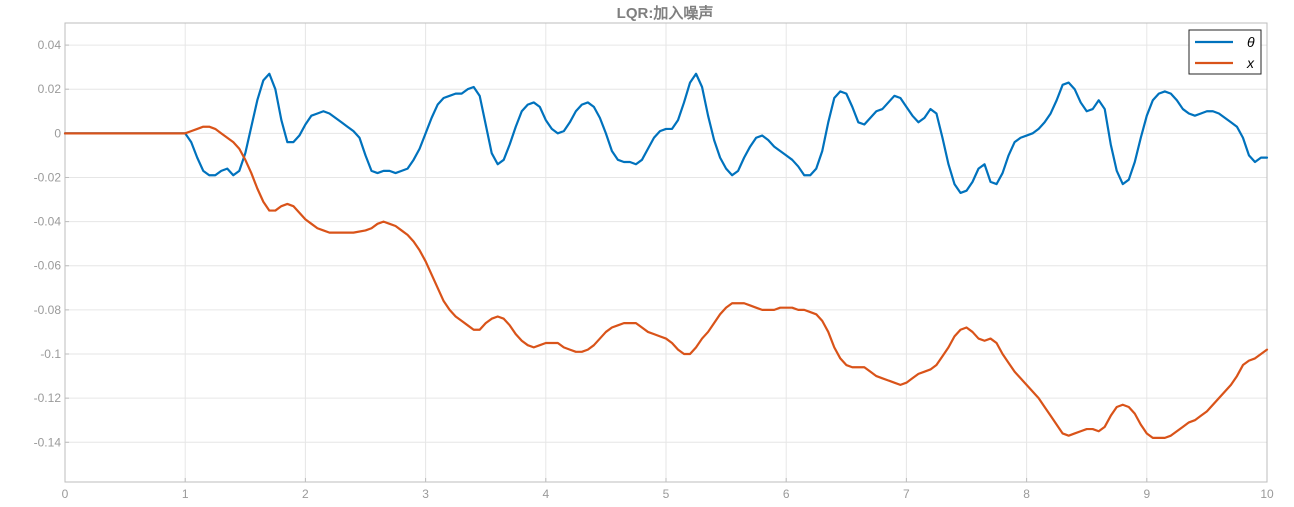  What do you see at coordinates (48, 222) in the screenshot?
I see `y-tick-label: -0.04` at bounding box center [48, 222].